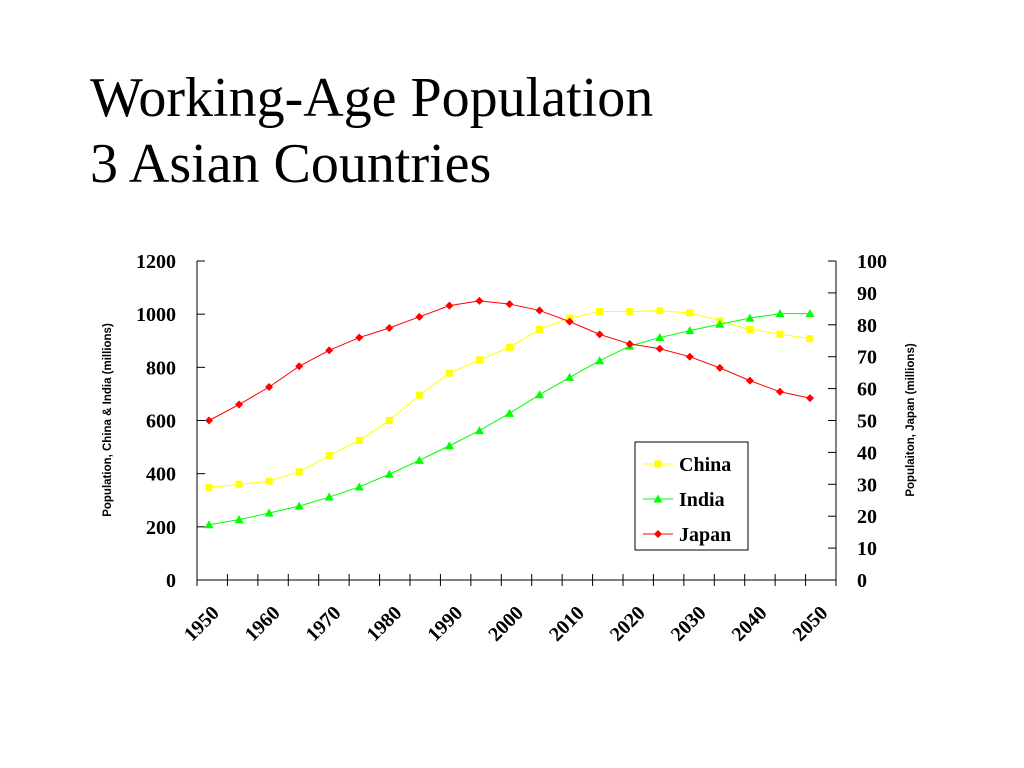  Describe the element at coordinates (867, 549) in the screenshot. I see `y-right-tick-label: 10` at that location.